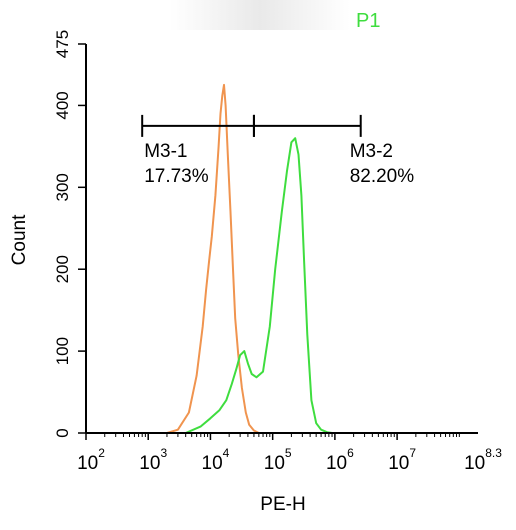  Describe the element at coordinates (333, 150) in the screenshot. I see `gate-m3-2: M3-2 82.20%` at that location.